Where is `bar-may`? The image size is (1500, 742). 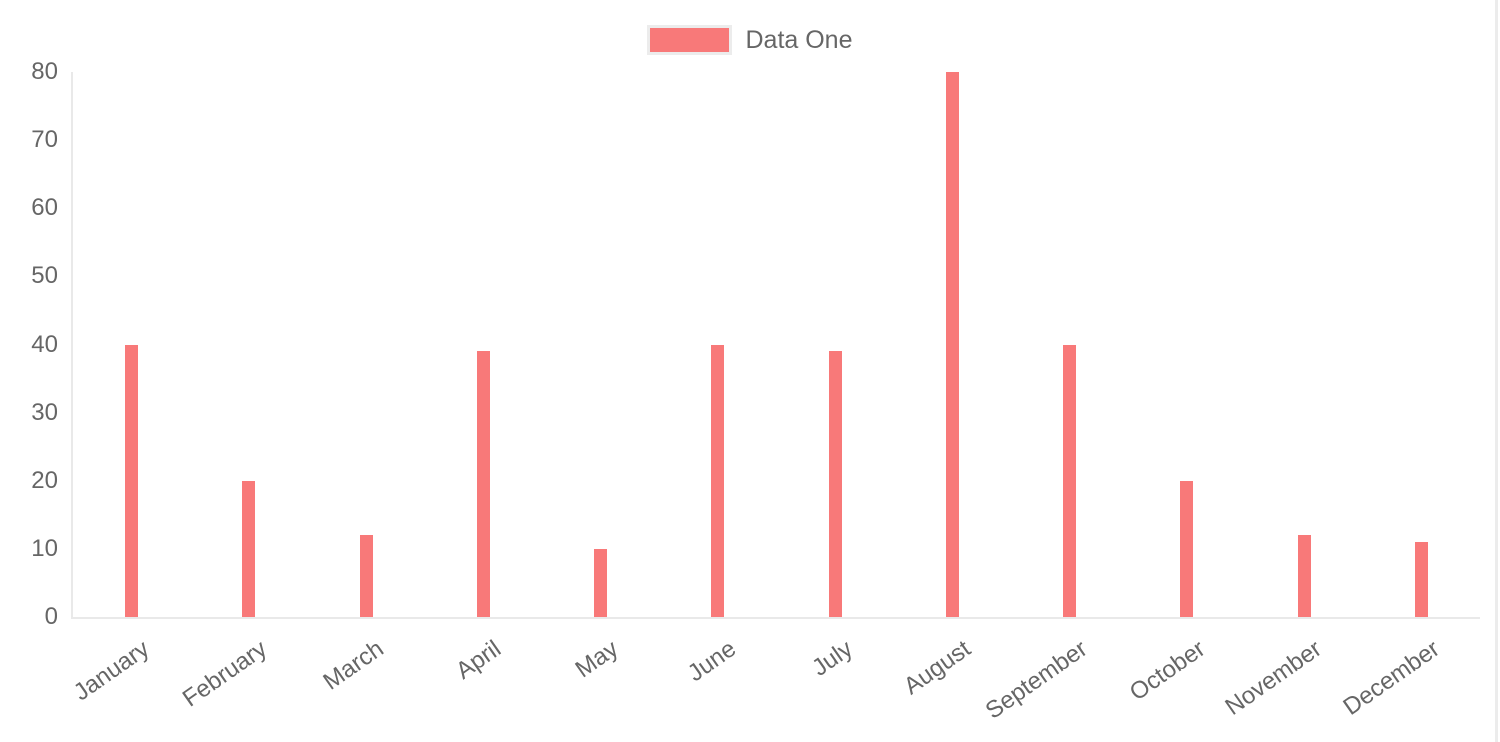 bar-may is located at coordinates (601, 582).